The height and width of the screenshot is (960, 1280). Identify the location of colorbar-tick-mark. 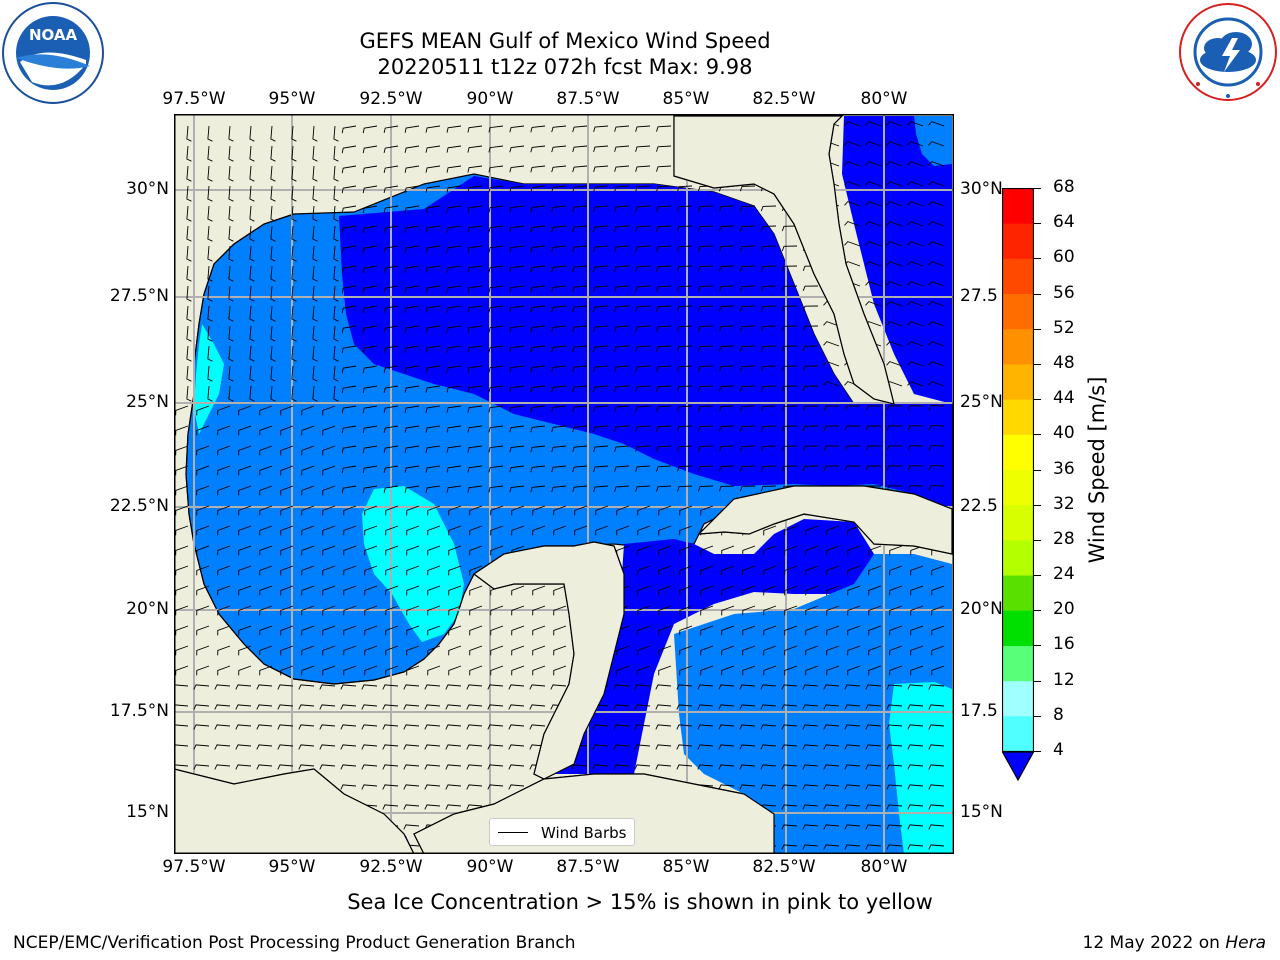
(1037, 681).